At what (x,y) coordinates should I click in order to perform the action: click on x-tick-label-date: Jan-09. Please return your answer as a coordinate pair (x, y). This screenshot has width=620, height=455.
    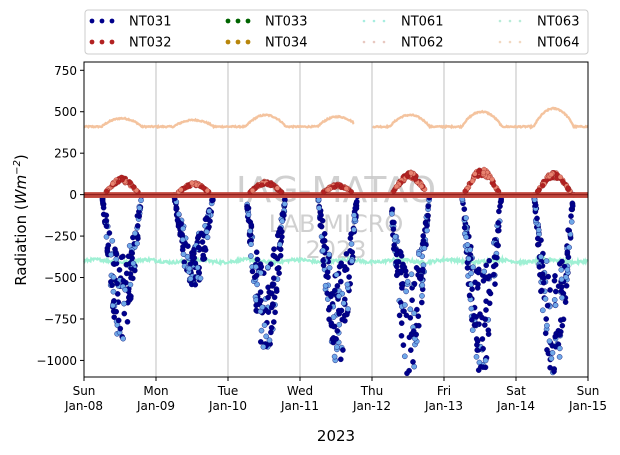
    Looking at the image, I should click on (155, 406).